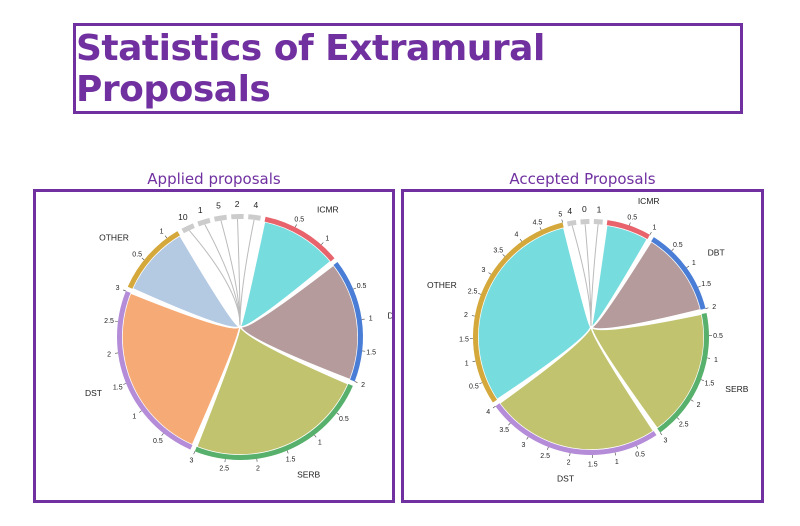 This screenshot has width=800, height=526. I want to click on tick-label: 3.5, so click(504, 430).